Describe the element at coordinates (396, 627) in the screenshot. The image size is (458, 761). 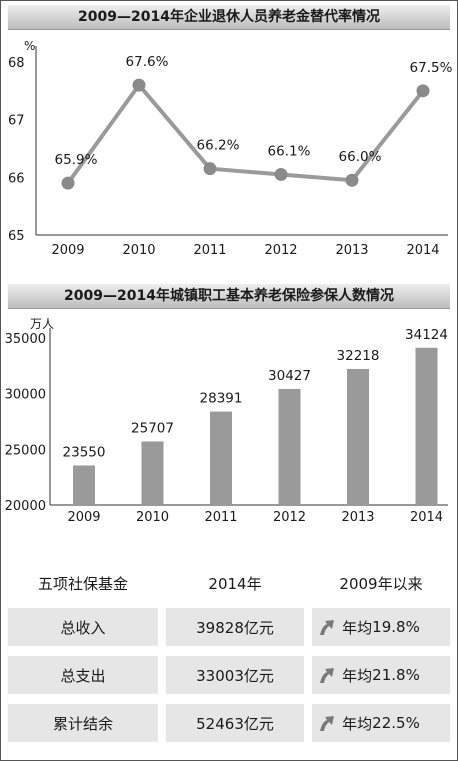
I see `growth-rate: 19.8%` at that location.